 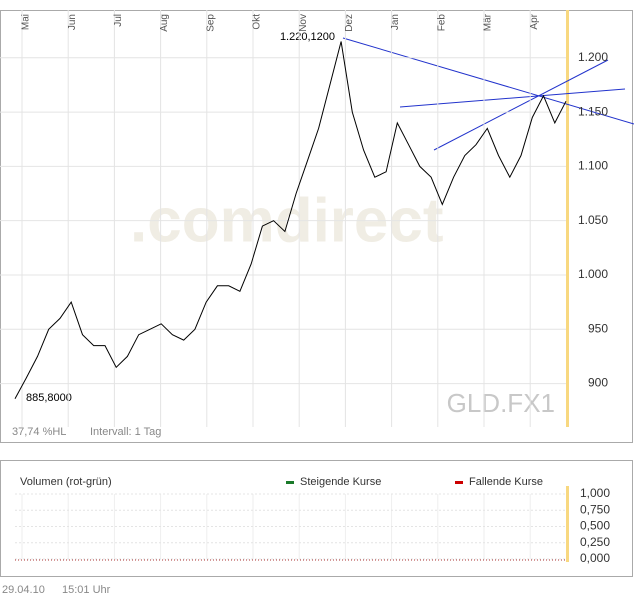 What do you see at coordinates (118, 20) in the screenshot?
I see `x-tick-label: Jul` at bounding box center [118, 20].